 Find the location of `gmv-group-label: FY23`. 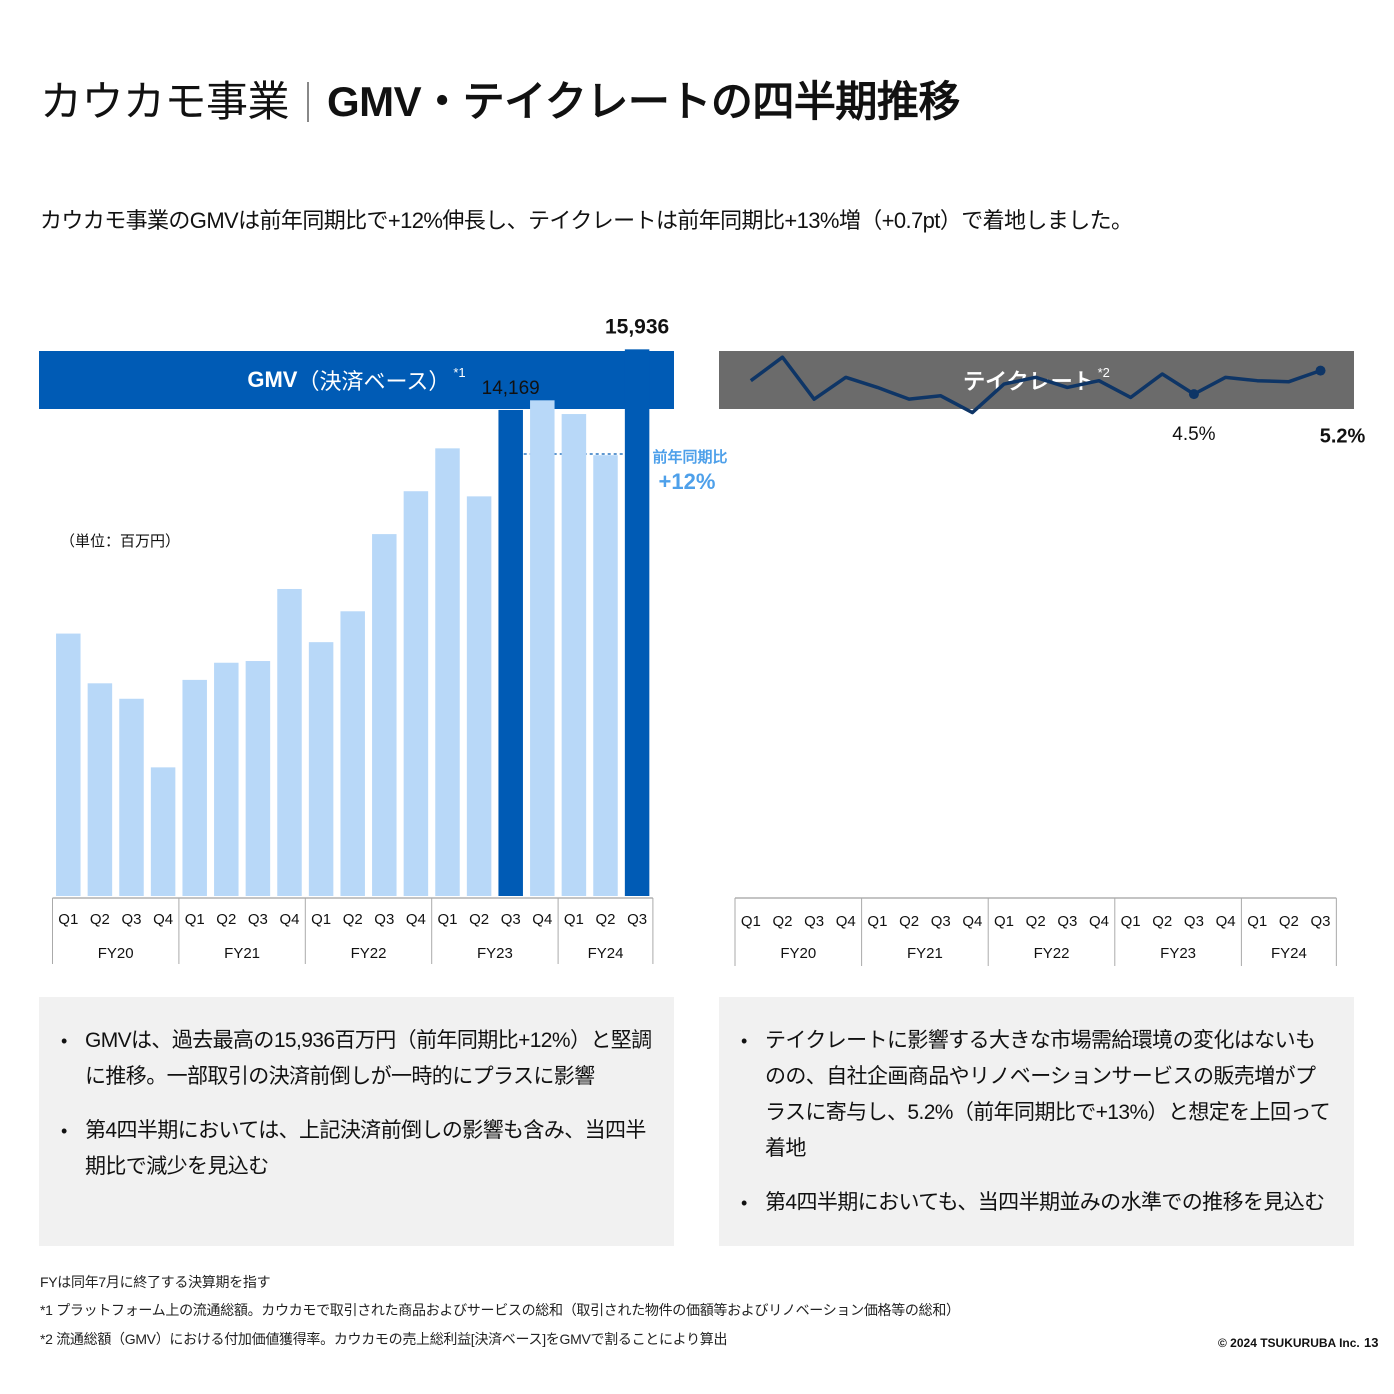

gmv-group-label: FY23 is located at coordinates (495, 953).